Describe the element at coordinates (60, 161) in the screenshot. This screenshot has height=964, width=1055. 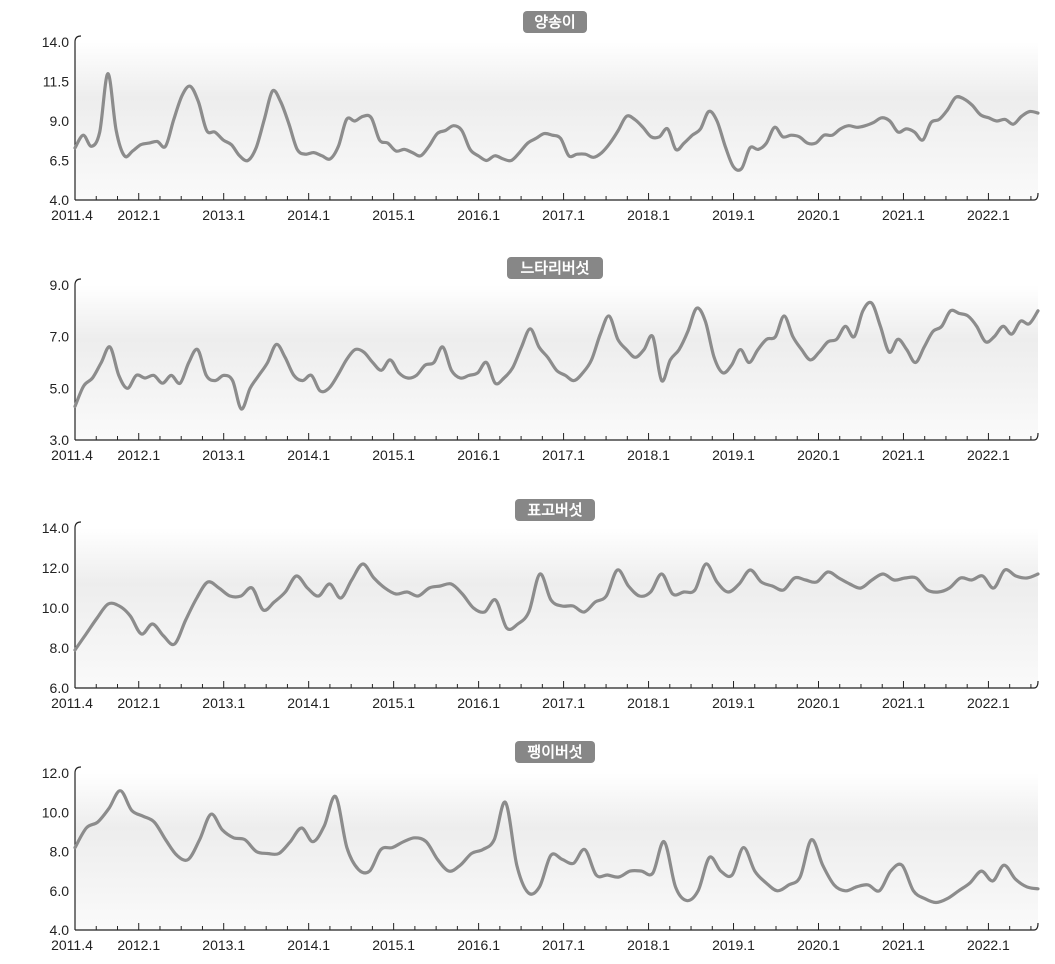
I see `y-tick-label: 6.5` at that location.